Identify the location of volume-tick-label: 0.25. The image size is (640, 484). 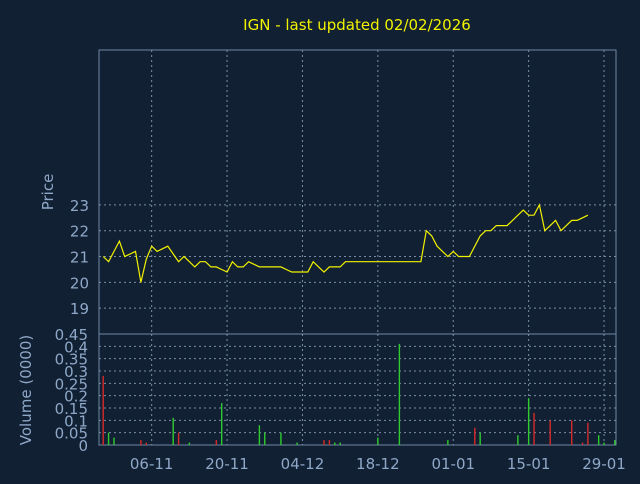
(71, 384).